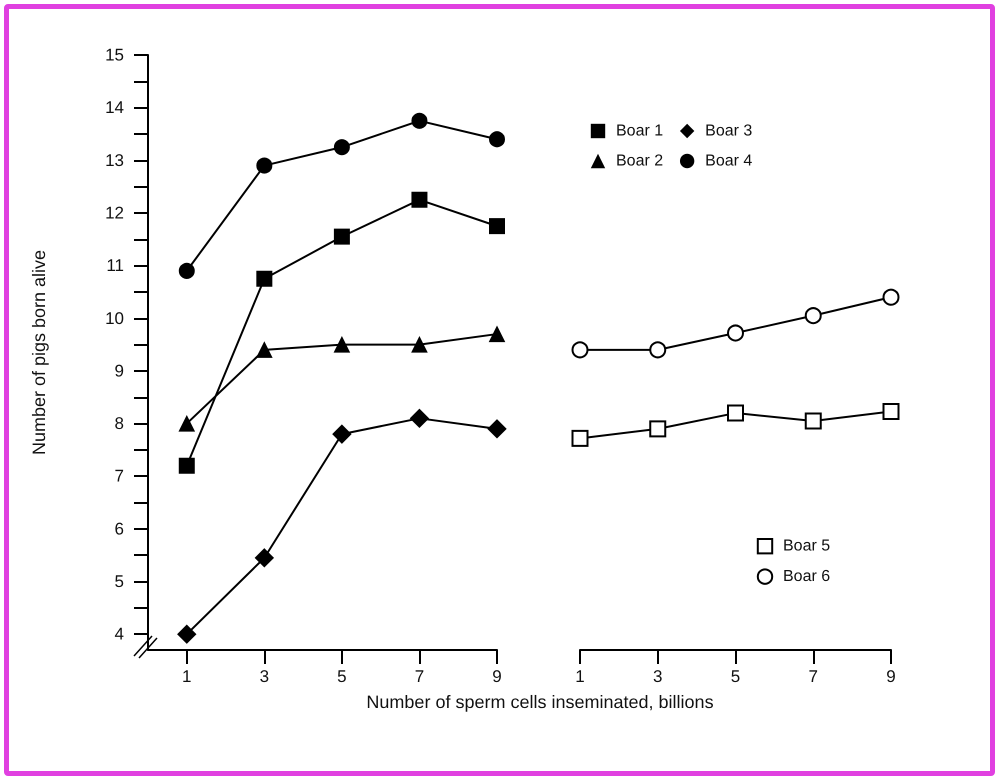 The width and height of the screenshot is (999, 780). Describe the element at coordinates (119, 634) in the screenshot. I see `y-tick-label: 4` at that location.